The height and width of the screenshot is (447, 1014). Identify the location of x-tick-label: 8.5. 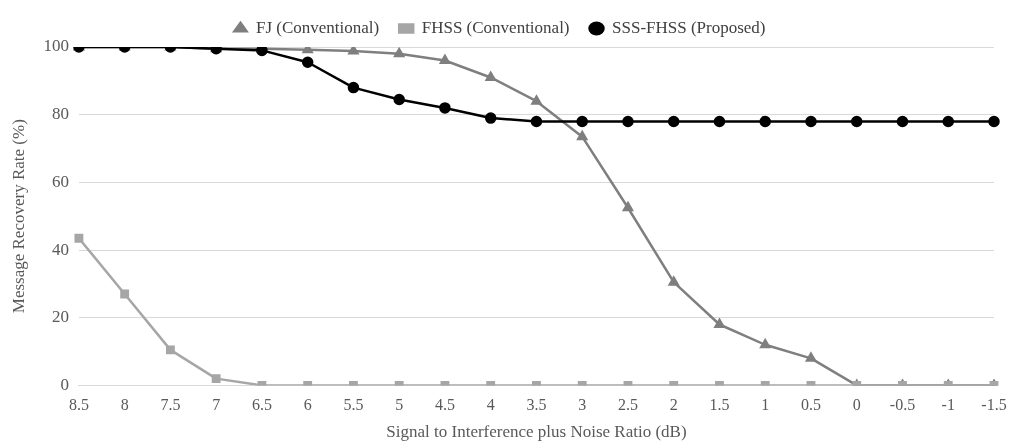
(78, 405).